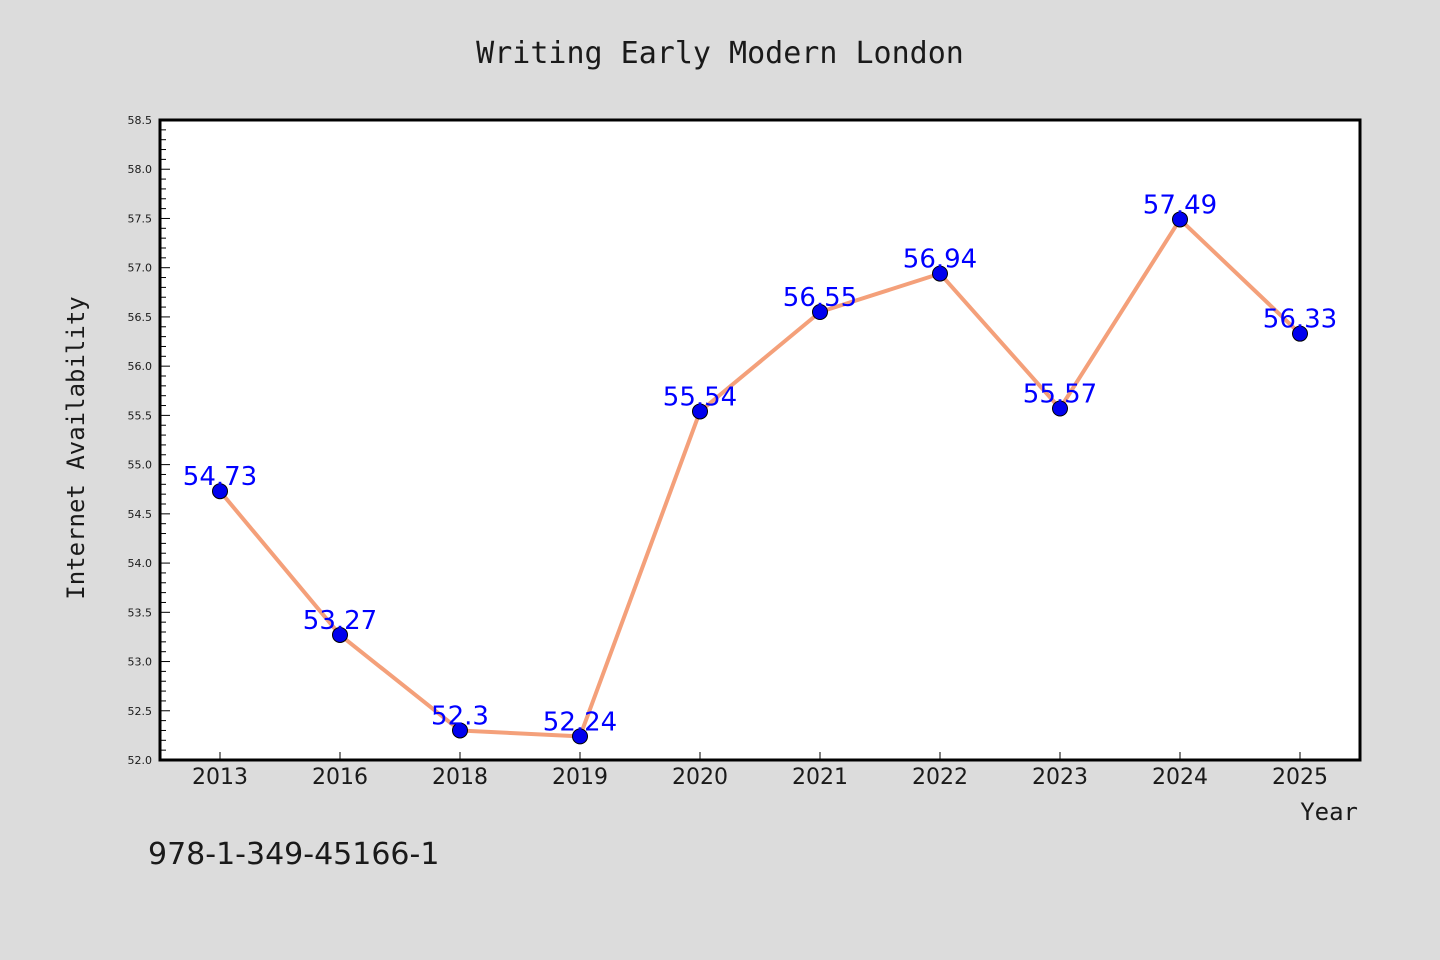 The width and height of the screenshot is (1440, 960). I want to click on y-tick-label: 53.0, so click(140, 662).